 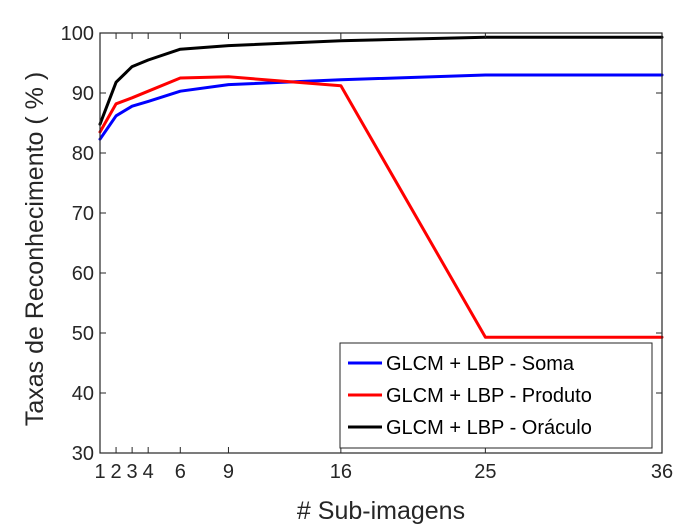 I want to click on y-tick-label: 40, so click(x=83, y=394).